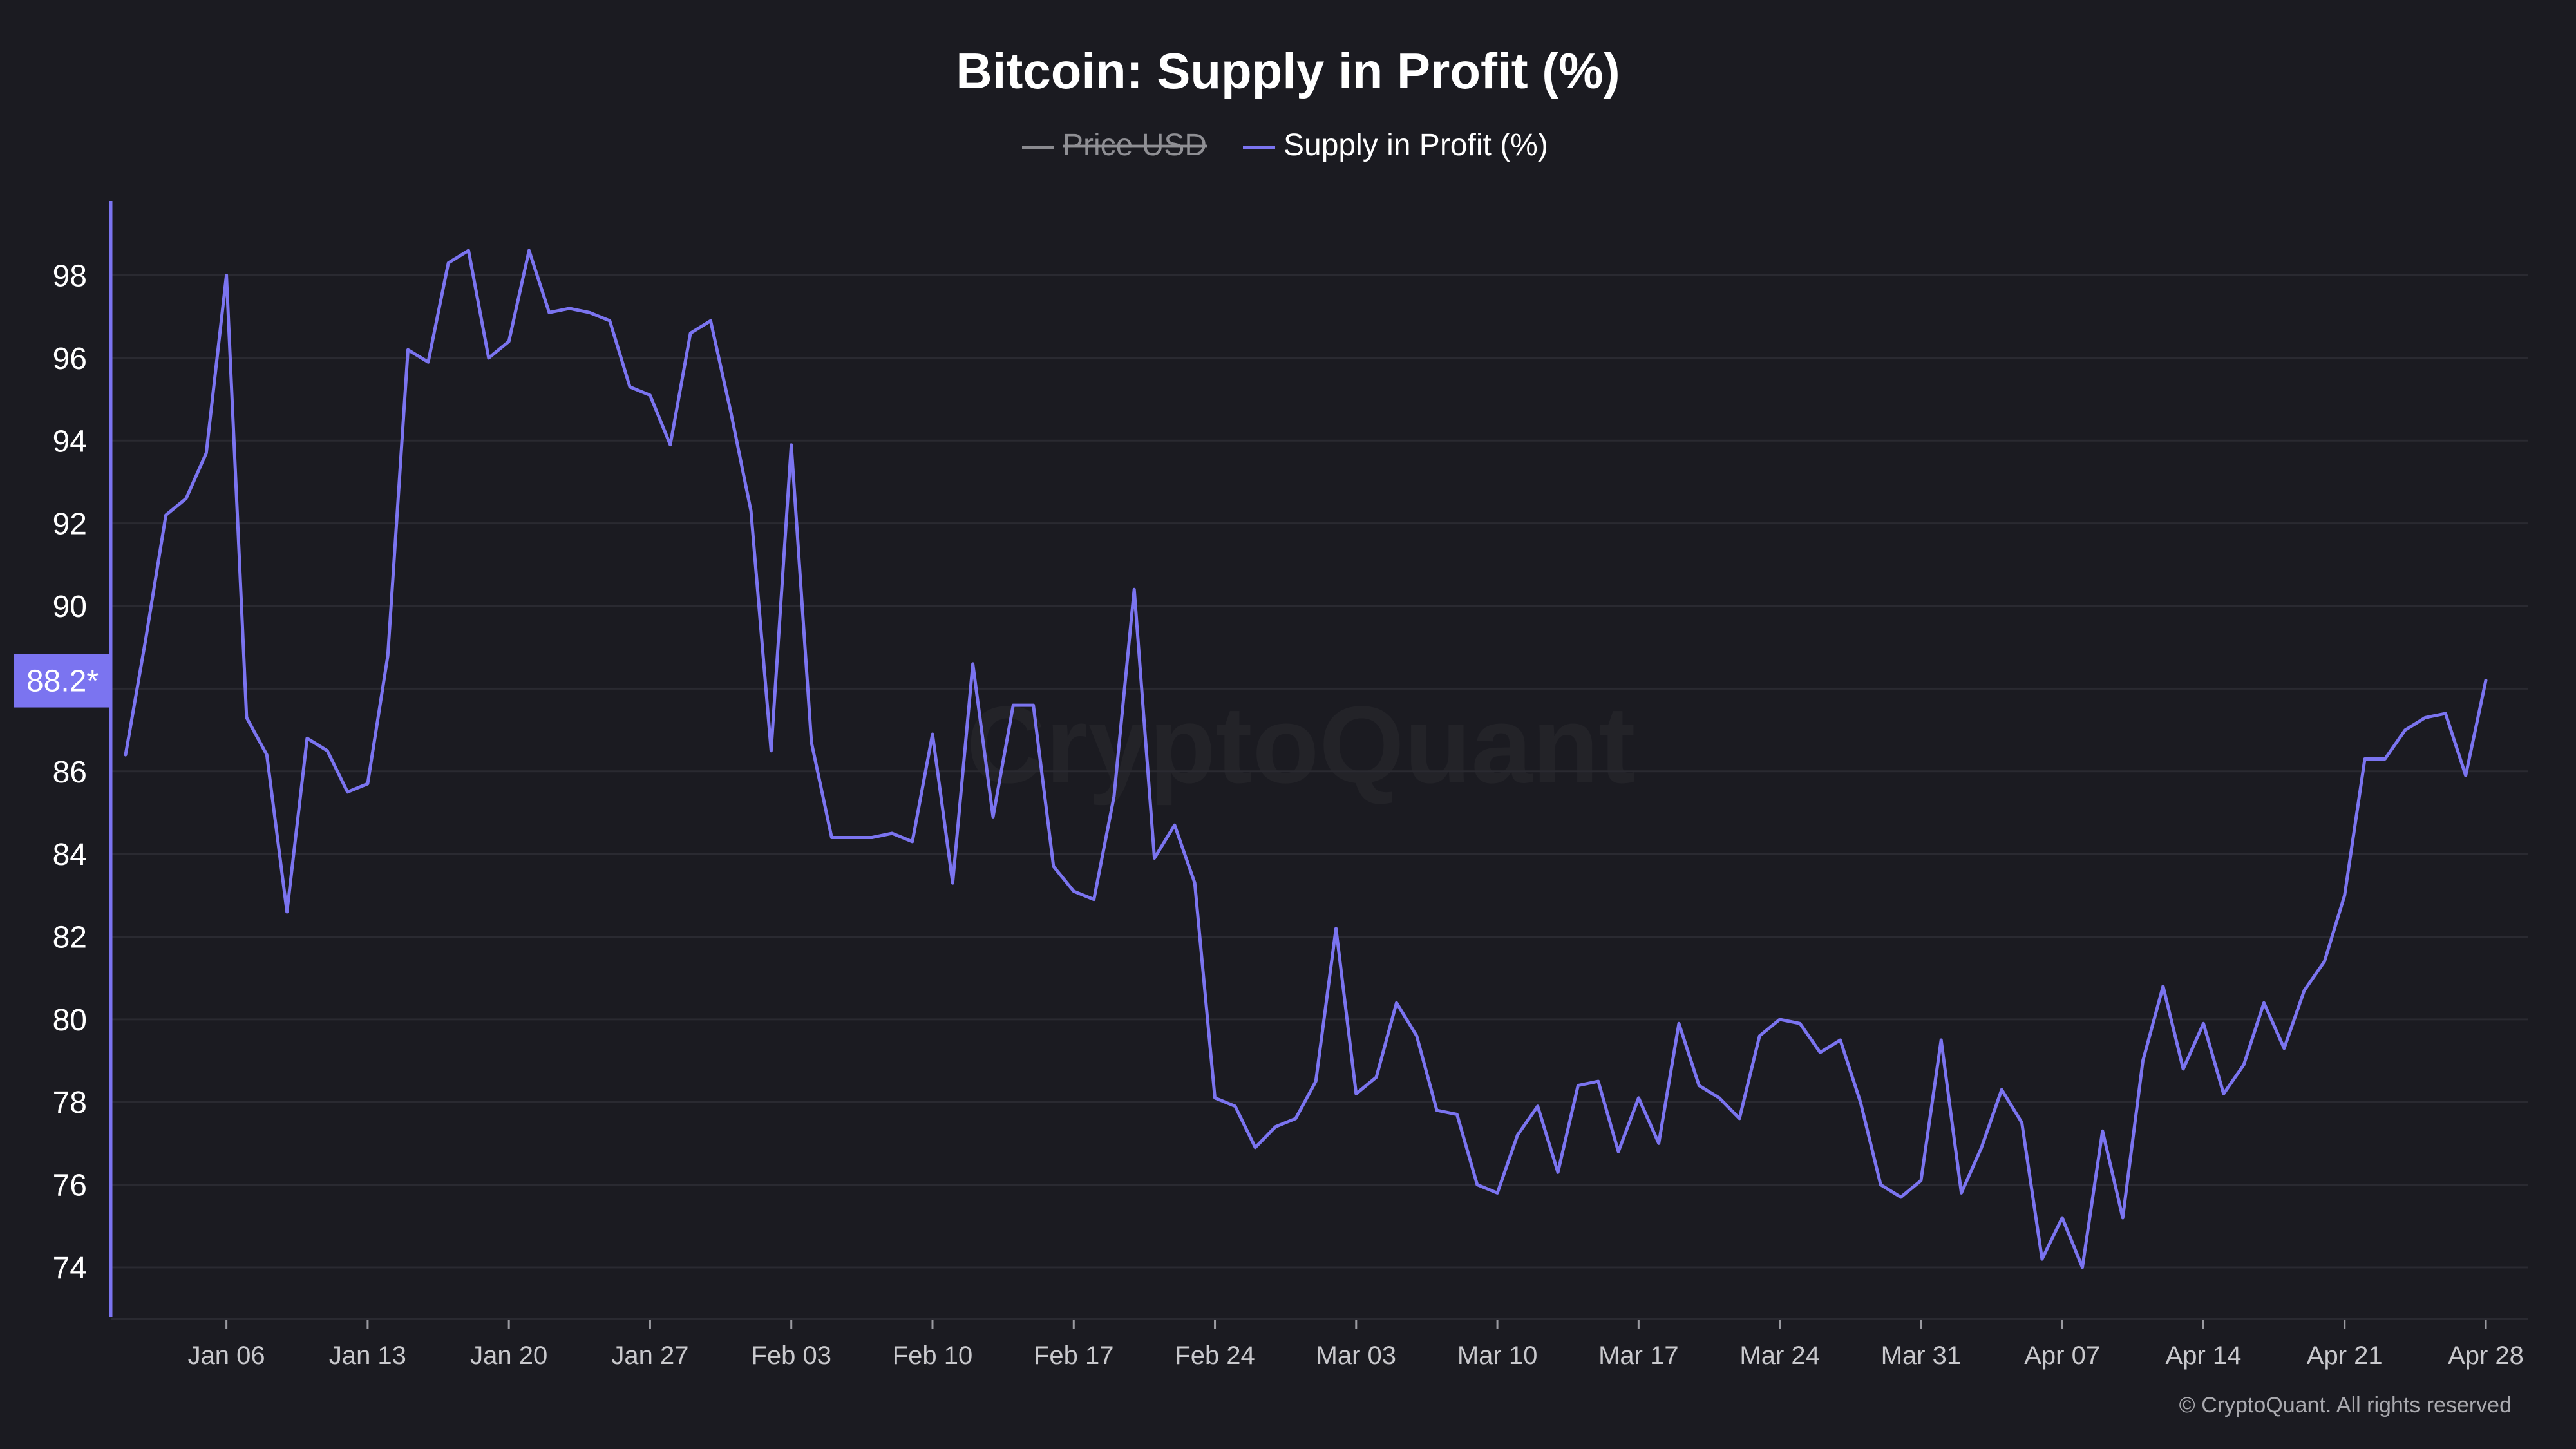  I want to click on y-tick-label: 80, so click(70, 1020).